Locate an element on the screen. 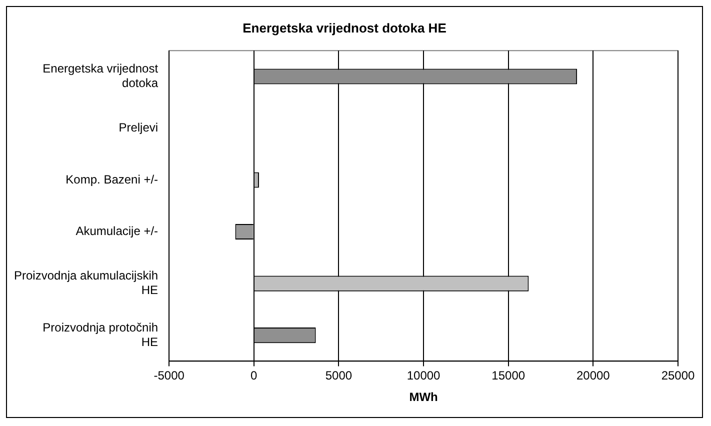 This screenshot has height=426, width=711. y-tick-label: Komp. Bazeni +/- is located at coordinates (112, 179).